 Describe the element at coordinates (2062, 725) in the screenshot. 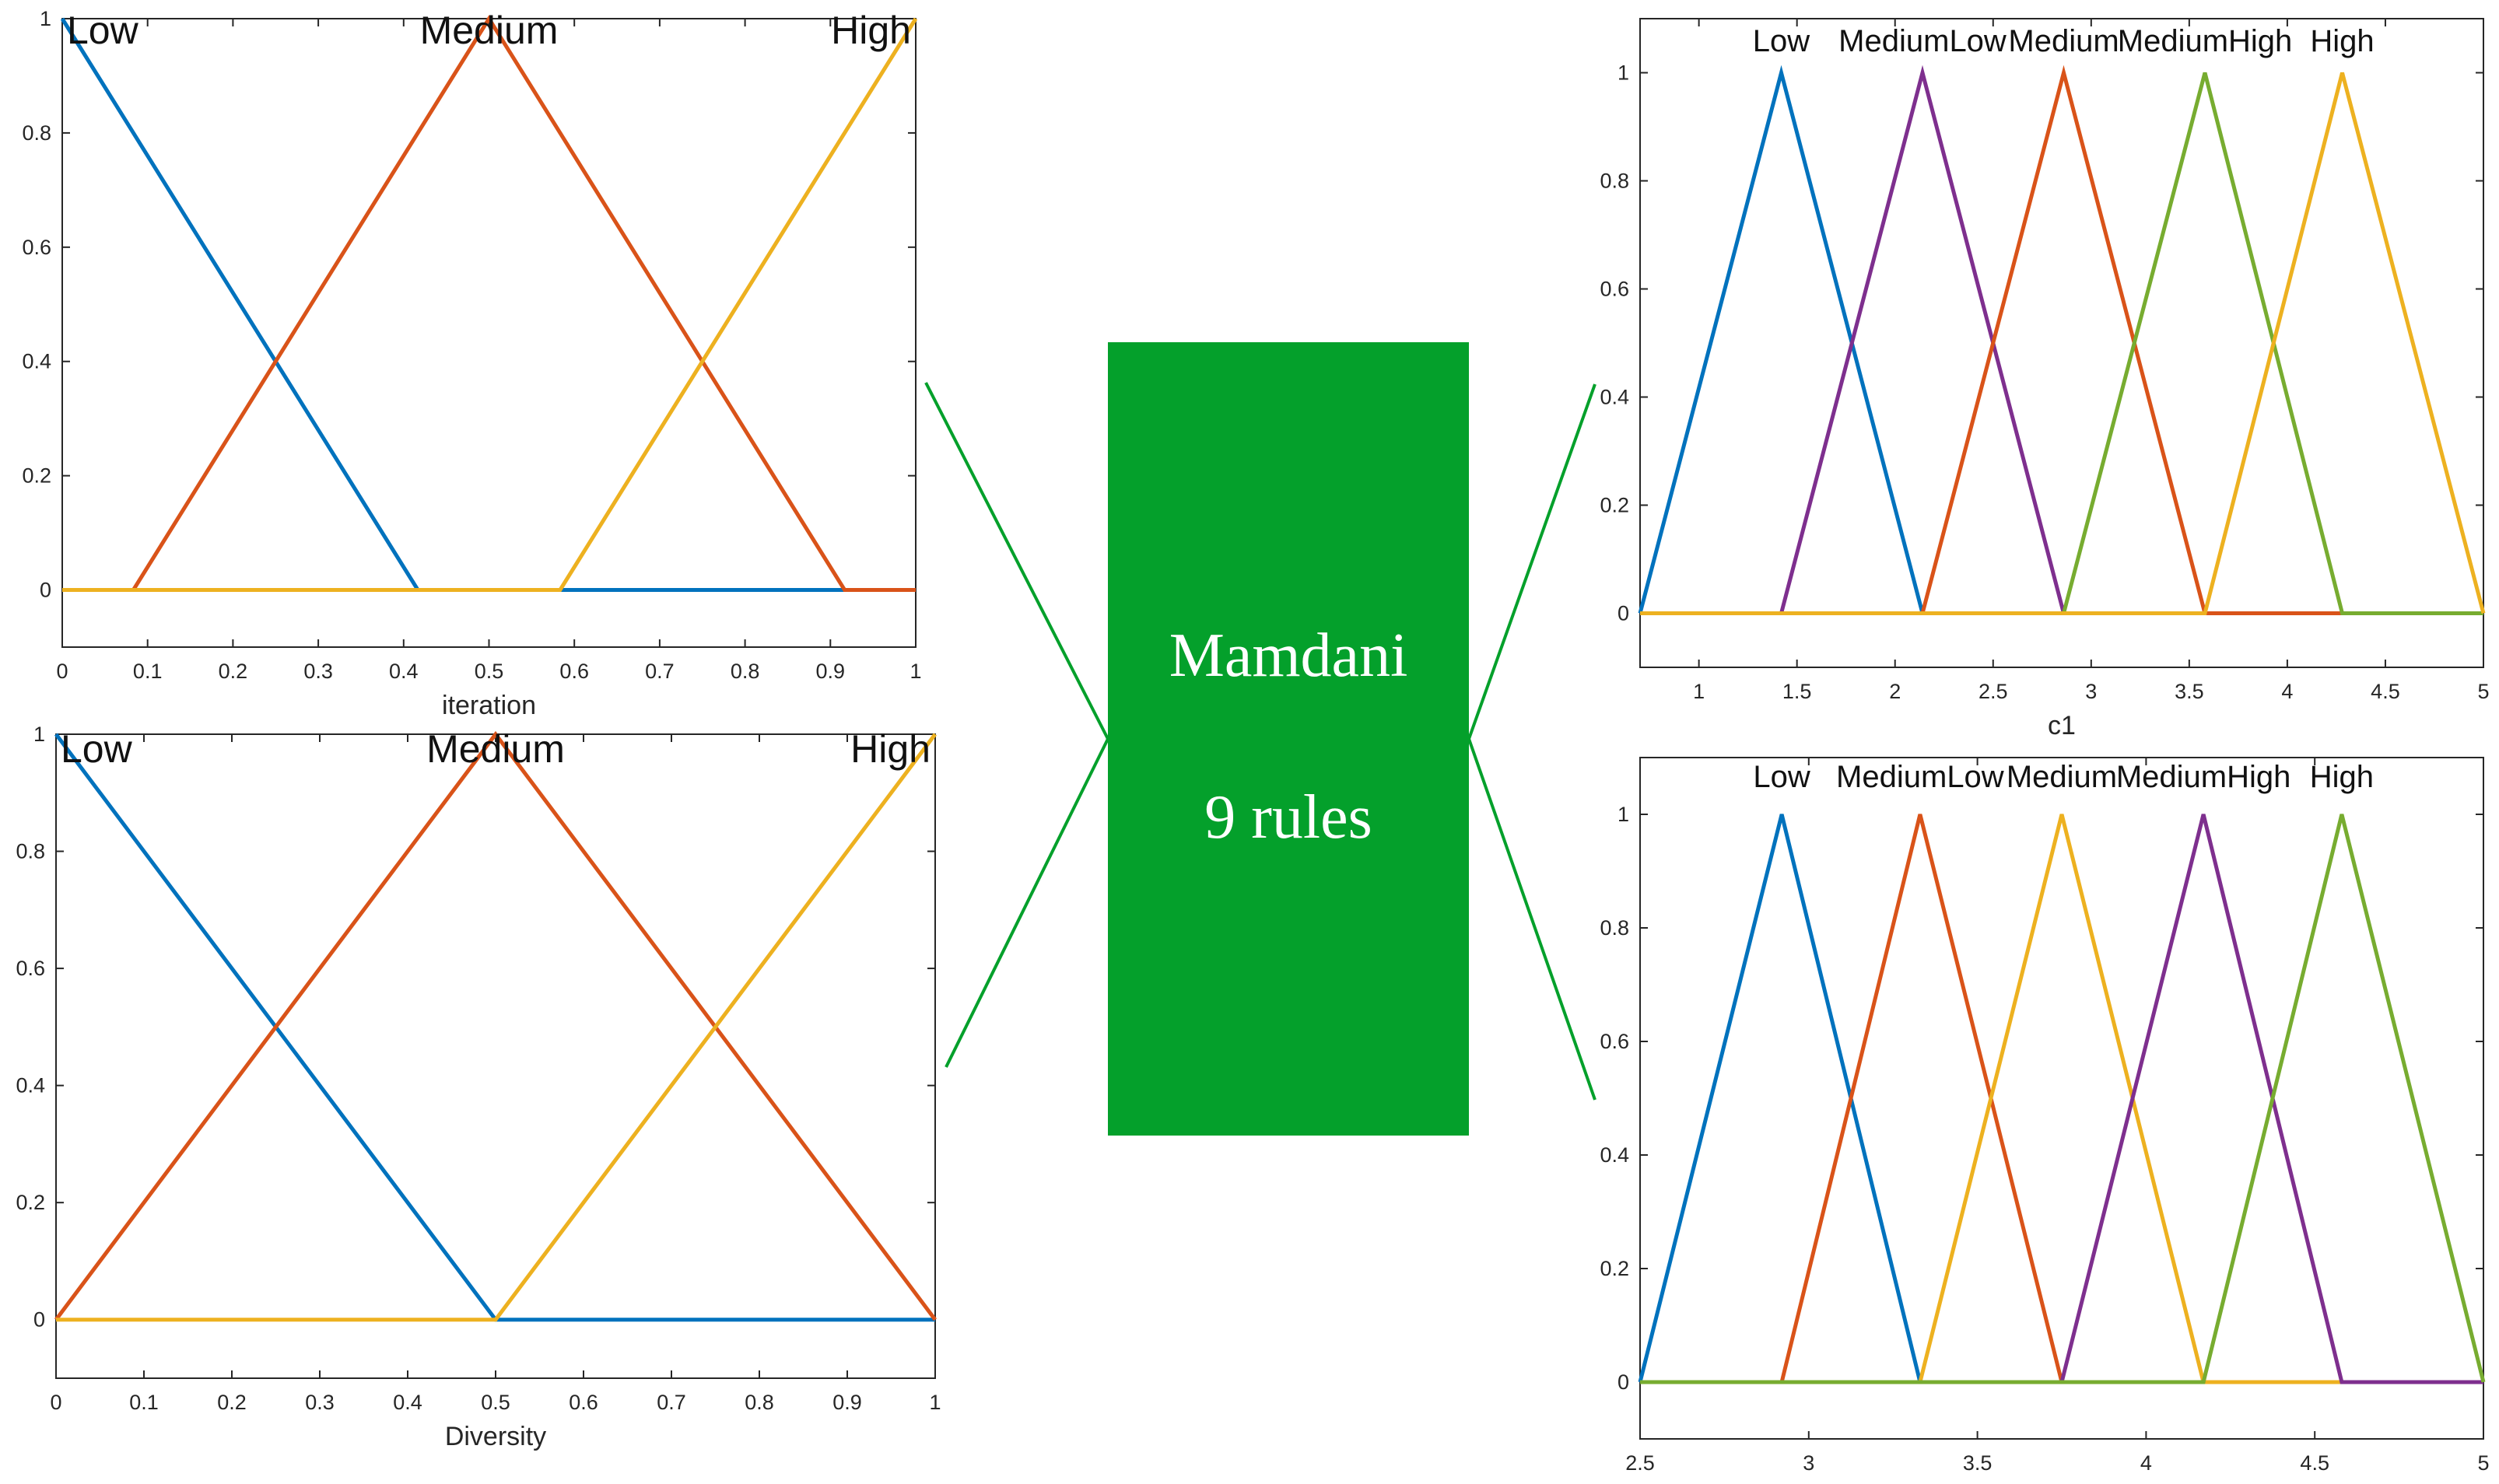

I see `x-axis-label: c1` at that location.